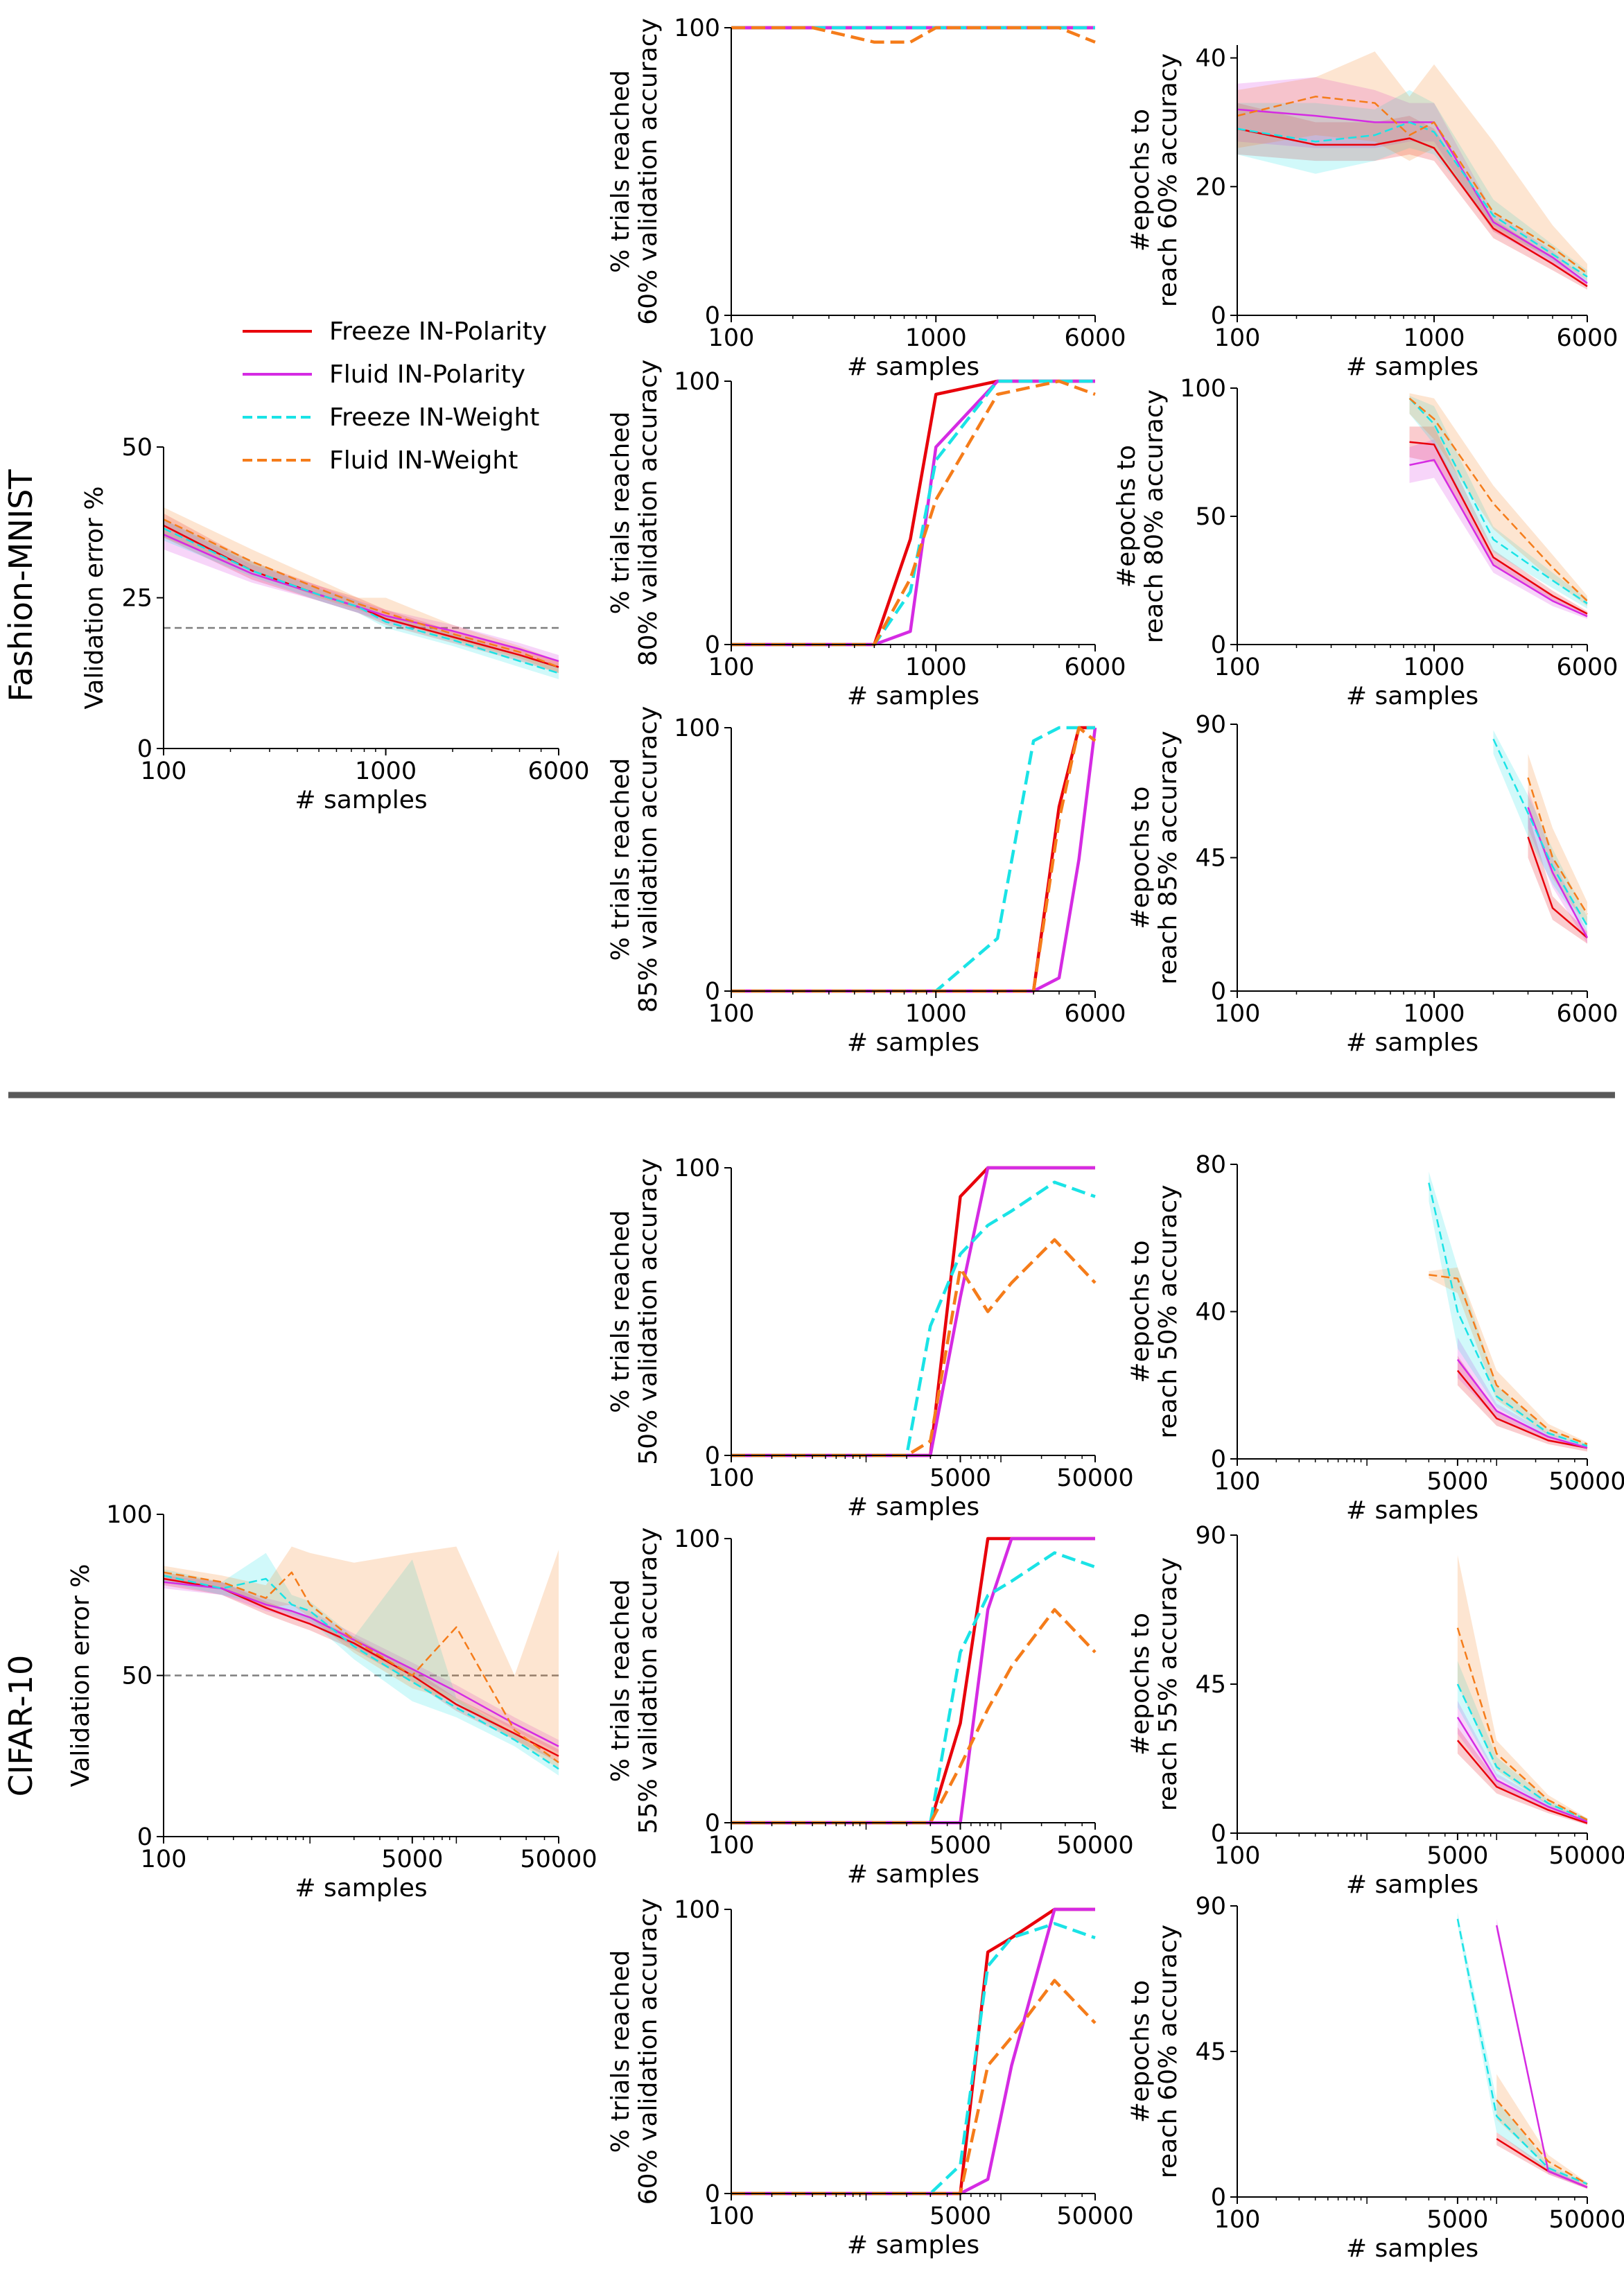 The height and width of the screenshot is (2276, 1624). Describe the element at coordinates (1210, 2052) in the screenshot. I see `y-tick-label: 45` at that location.